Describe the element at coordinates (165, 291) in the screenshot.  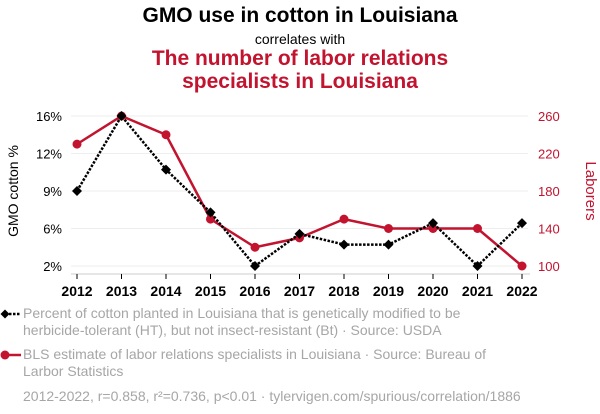
I see `x-tick-label: 2014` at that location.